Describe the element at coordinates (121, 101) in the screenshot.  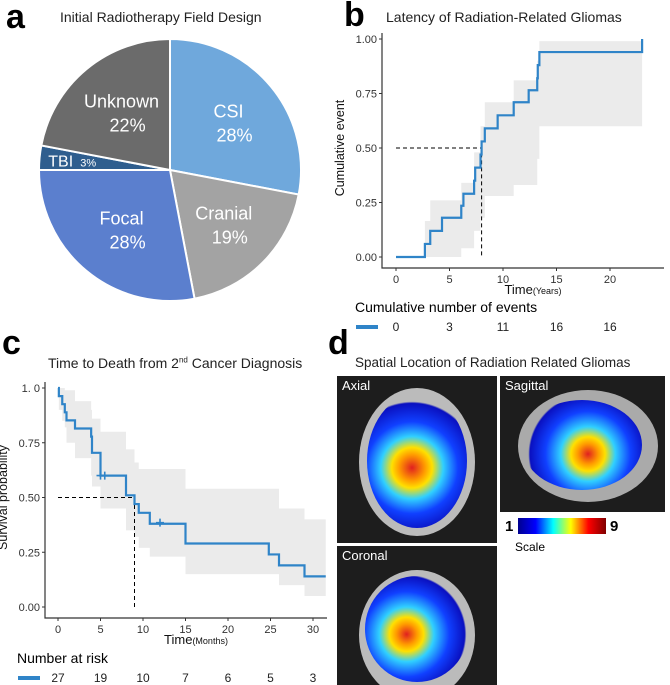
I see `pie-label: Unknown` at that location.